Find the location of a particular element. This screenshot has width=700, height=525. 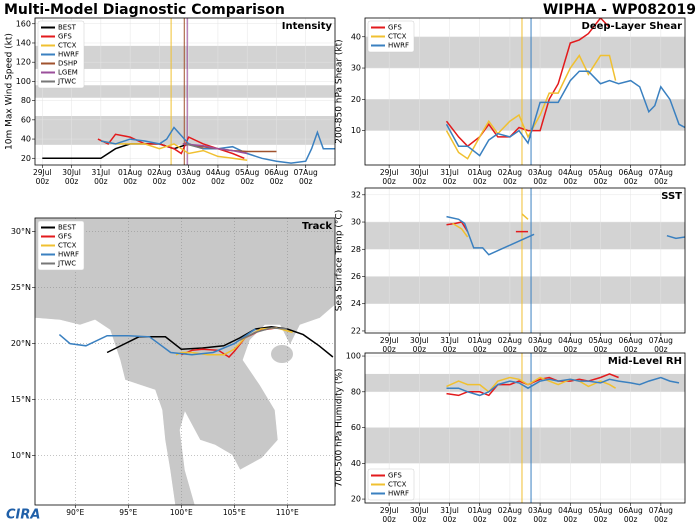

y-axis-label: Sea Surface Temp (°C) is located at coordinates (340, 260).